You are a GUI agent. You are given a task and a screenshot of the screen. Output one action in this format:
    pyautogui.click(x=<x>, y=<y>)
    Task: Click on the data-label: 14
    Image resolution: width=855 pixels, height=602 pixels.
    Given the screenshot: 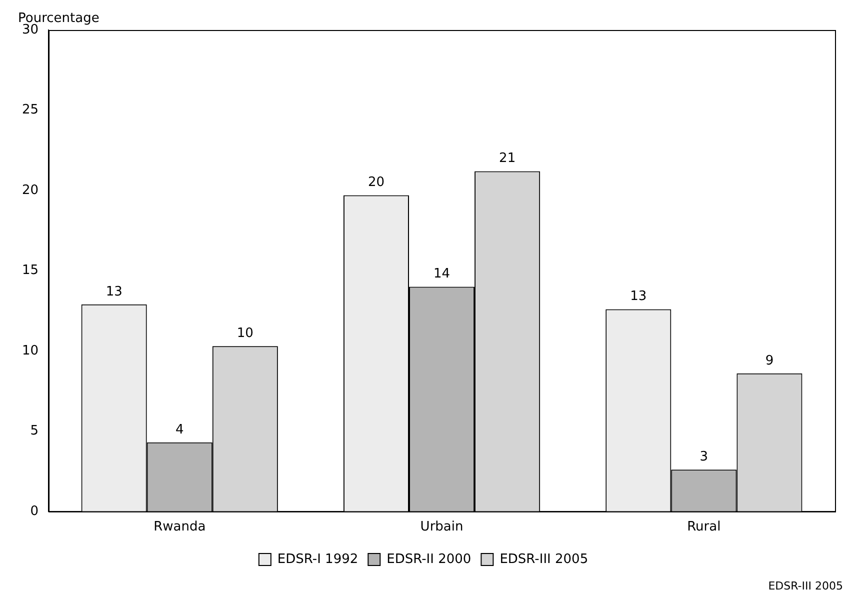 What is the action you would take?
    pyautogui.click(x=442, y=274)
    